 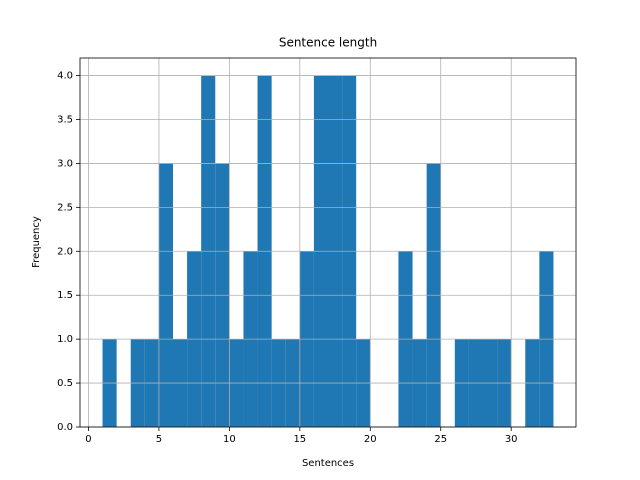 What do you see at coordinates (159, 439) in the screenshot?
I see `x-tick-label: 5` at bounding box center [159, 439].